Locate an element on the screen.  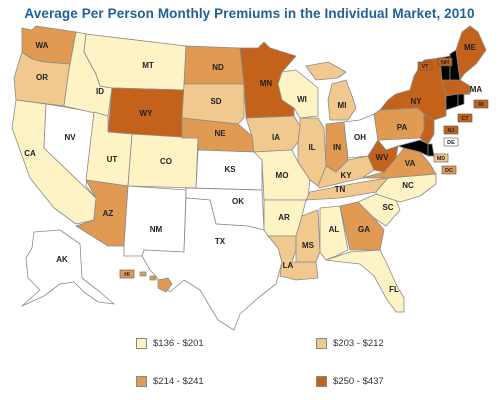
tag-nh: NH is located at coordinates (445, 63).